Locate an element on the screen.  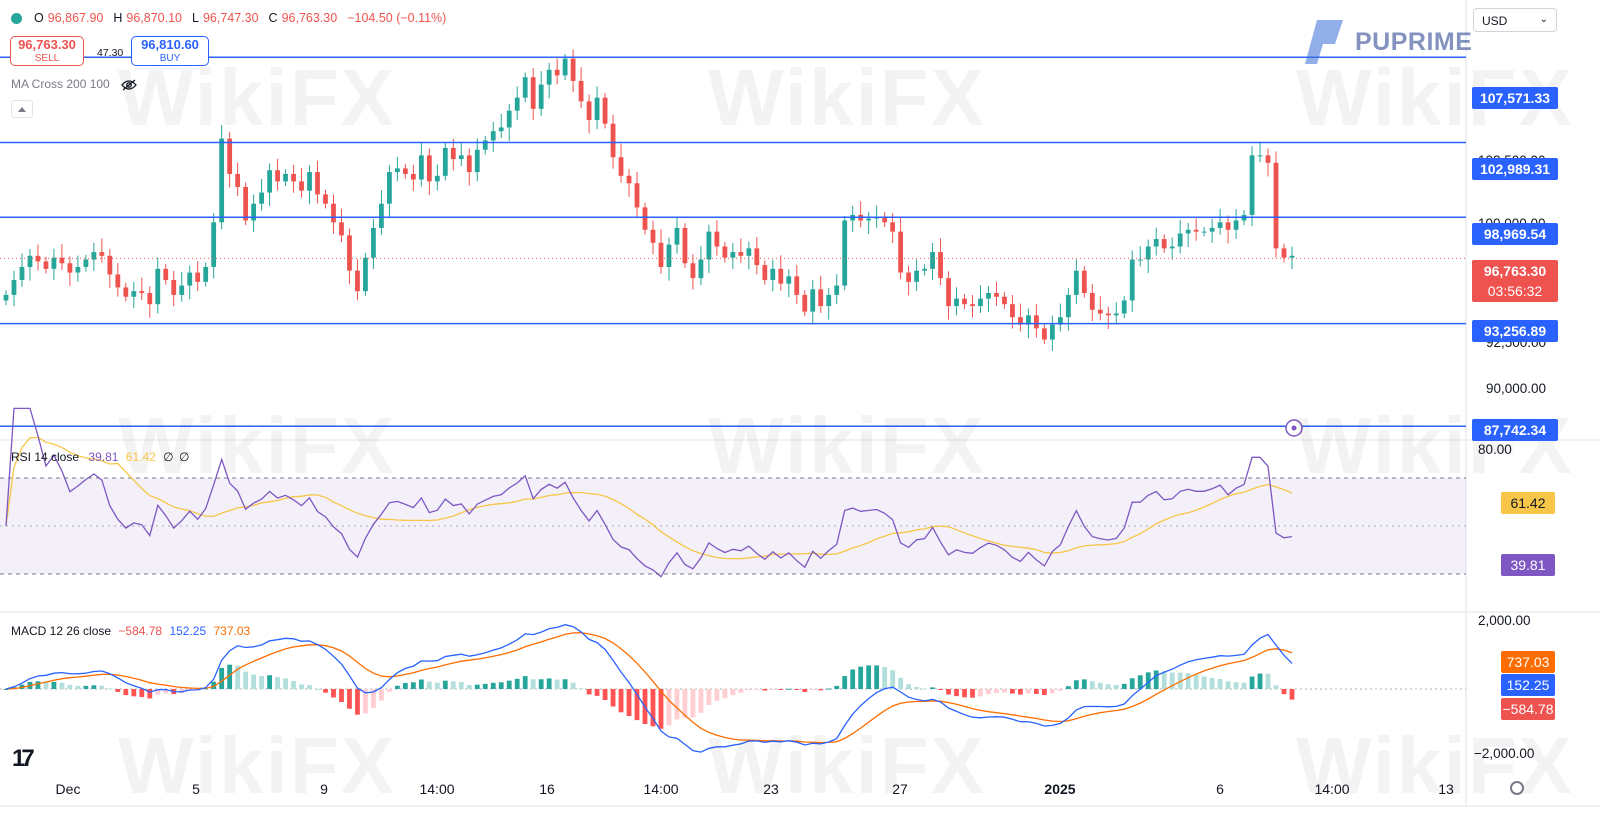
level-label: 93,256.89 is located at coordinates (1515, 331).